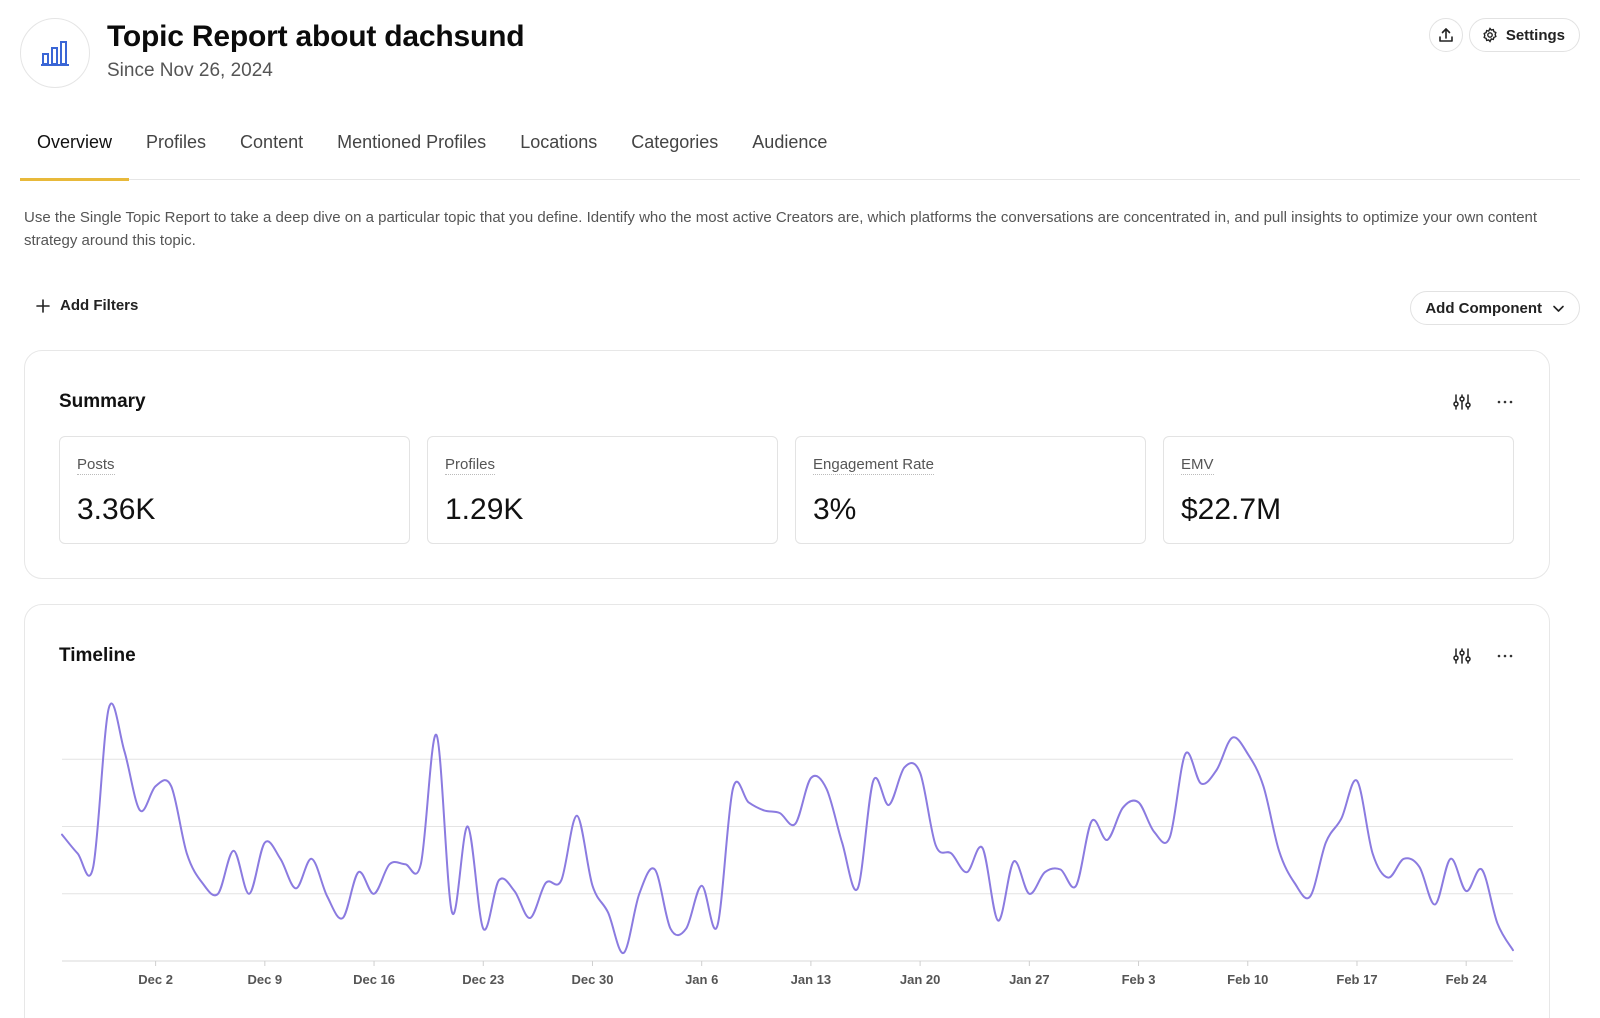 This screenshot has width=1600, height=1018. I want to click on stat-label: Profiles, so click(470, 465).